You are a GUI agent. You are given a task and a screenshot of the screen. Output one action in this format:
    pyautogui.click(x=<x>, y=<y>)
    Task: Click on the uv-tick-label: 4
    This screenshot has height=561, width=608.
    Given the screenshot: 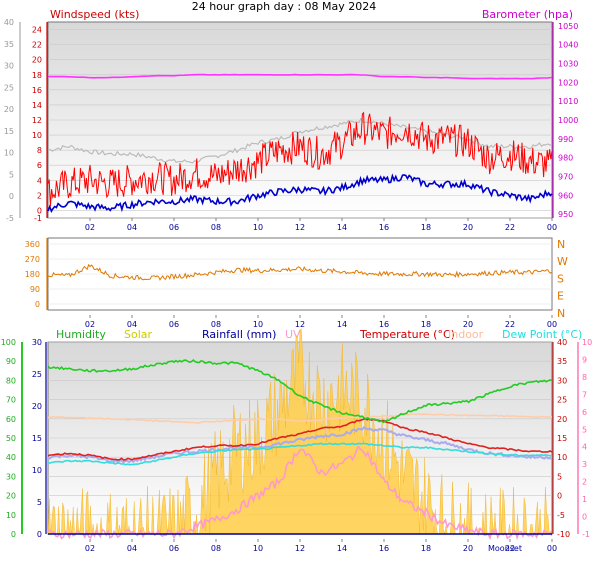 What is the action you would take?
    pyautogui.click(x=584, y=447)
    